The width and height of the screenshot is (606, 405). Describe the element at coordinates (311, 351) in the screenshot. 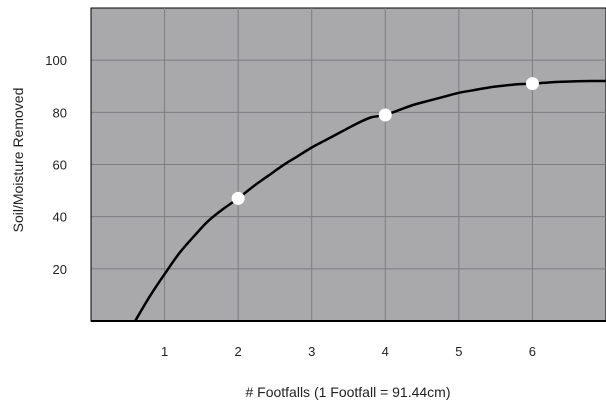

I see `x-tick-label: 3` at that location.